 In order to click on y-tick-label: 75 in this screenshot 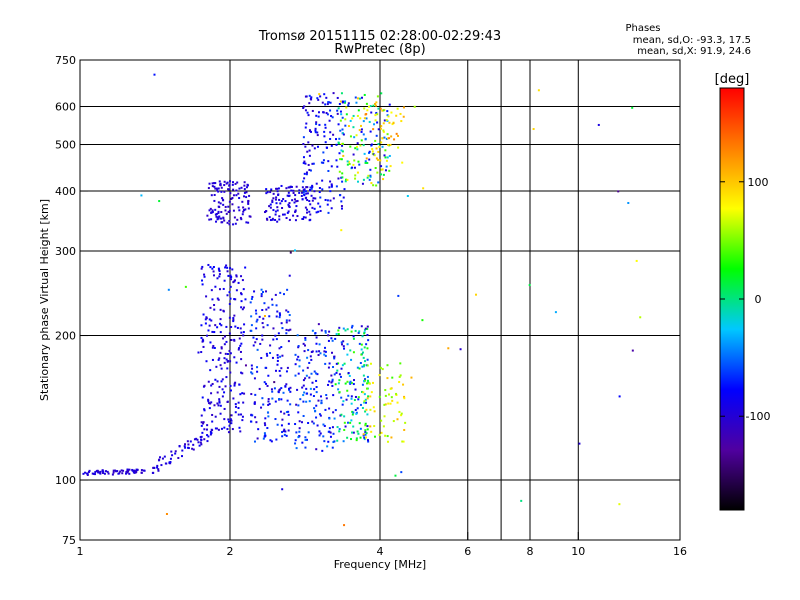, I will do `click(69, 540)`.